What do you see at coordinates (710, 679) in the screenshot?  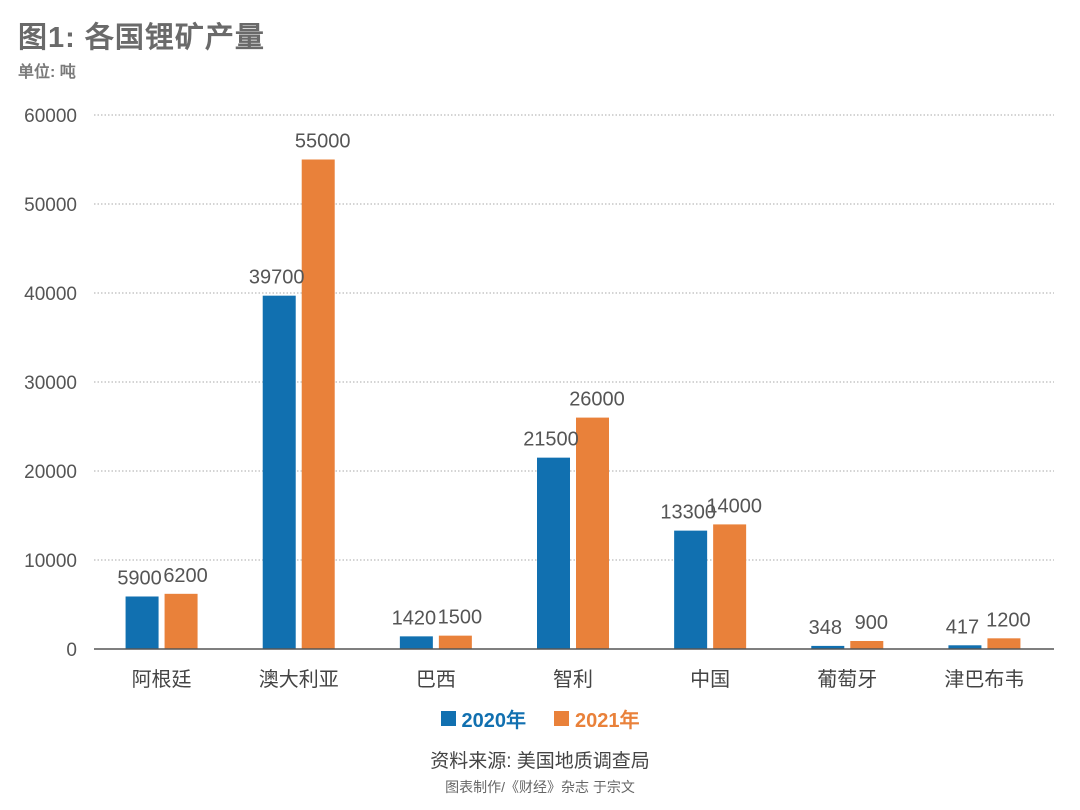 I see `category-label: 中国` at bounding box center [710, 679].